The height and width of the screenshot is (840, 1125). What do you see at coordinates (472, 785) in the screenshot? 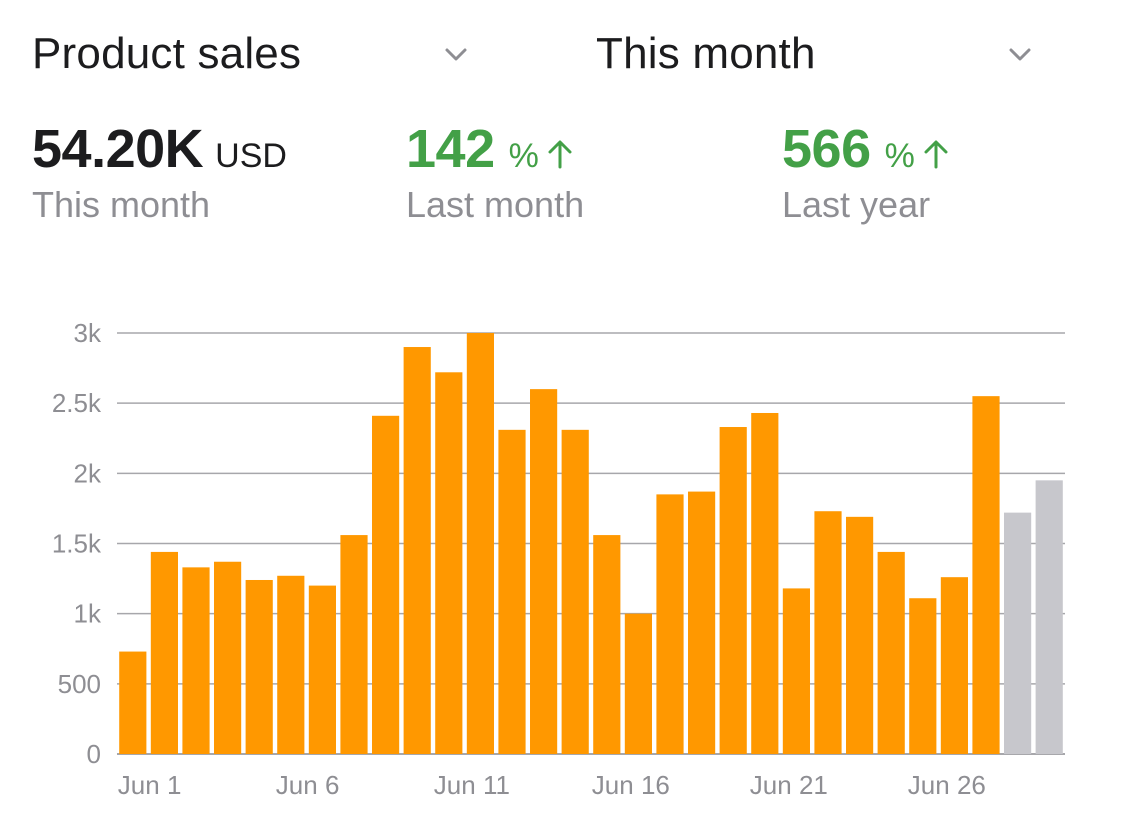
I see `x-tick-label: Jun 11` at bounding box center [472, 785].